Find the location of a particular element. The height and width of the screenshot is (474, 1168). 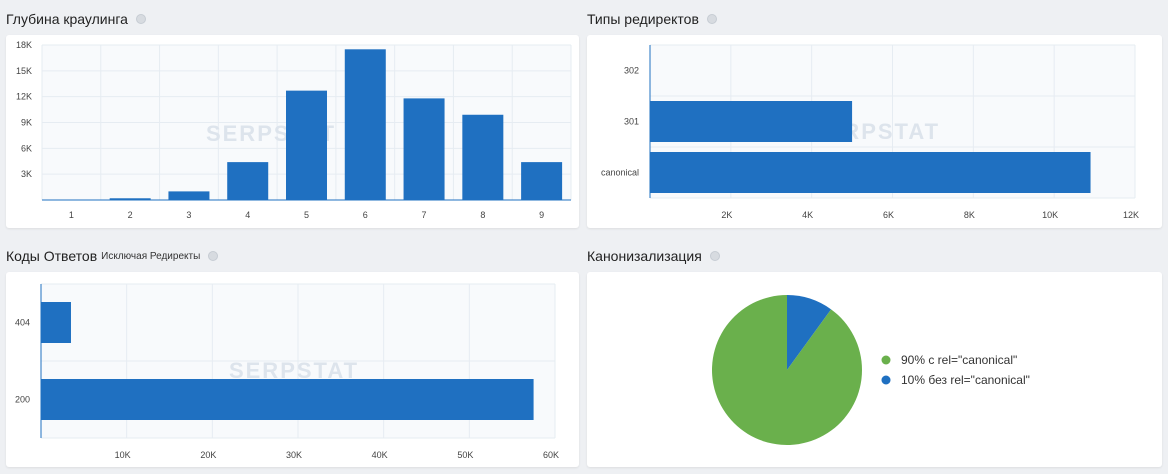

x-tick-label: 2K is located at coordinates (726, 215).